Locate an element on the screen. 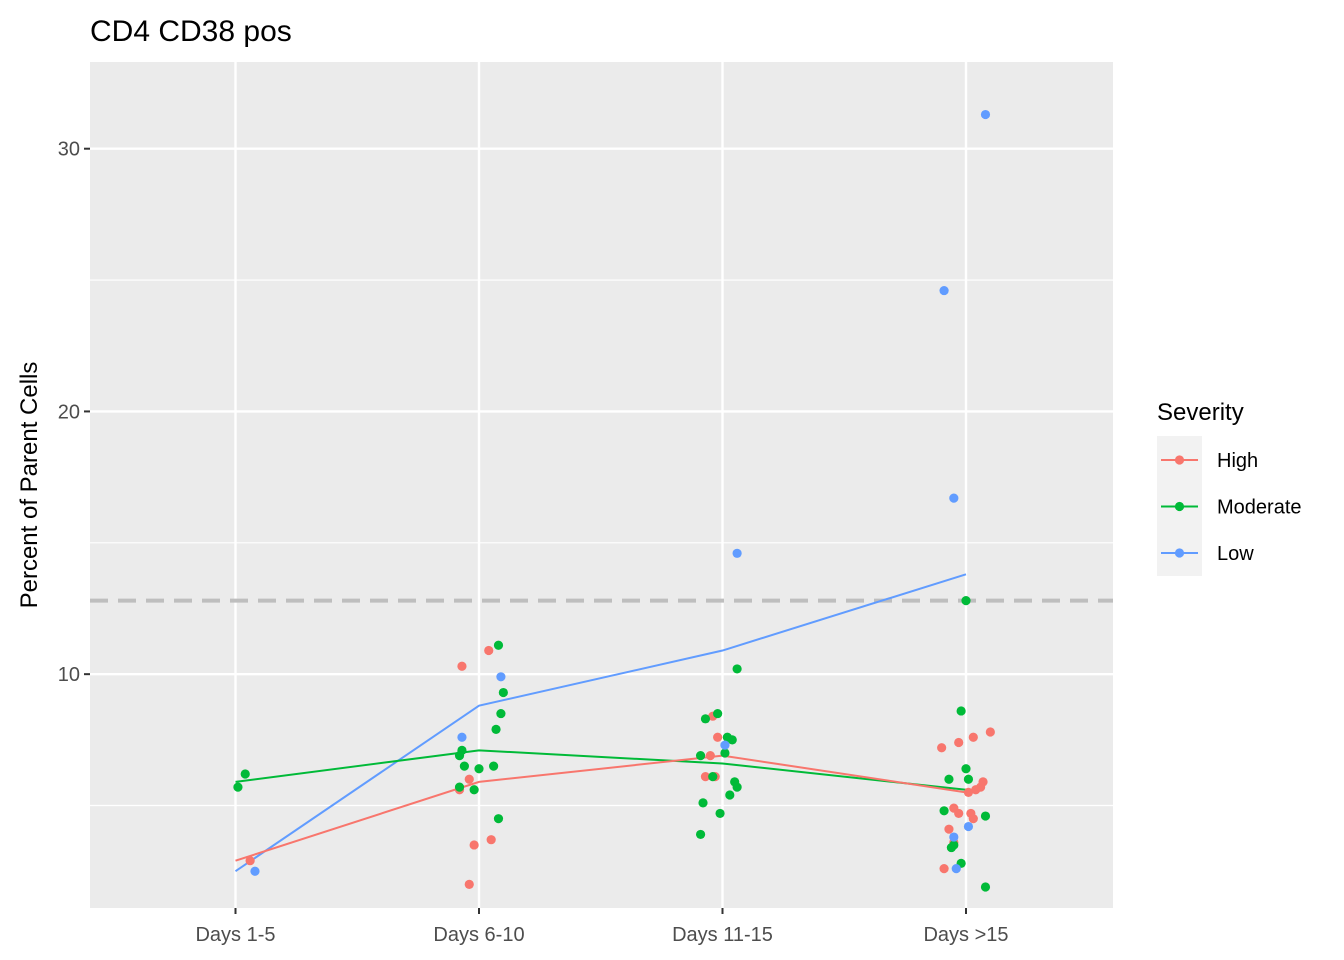 This screenshot has height=960, width=1344. x-tick-label: Days >15 is located at coordinates (965, 935).